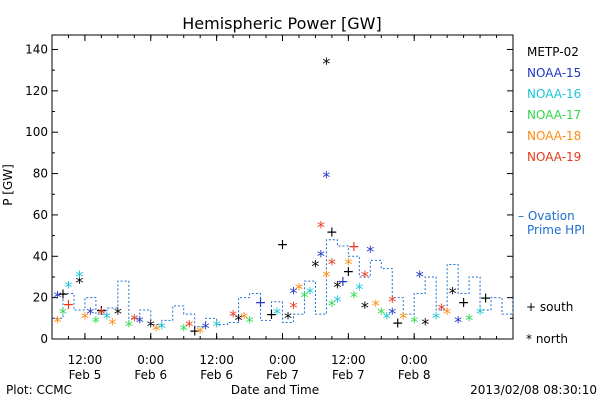 This screenshot has width=600, height=400. Describe the element at coordinates (36, 91) in the screenshot. I see `y-tick-label: 120` at that location.